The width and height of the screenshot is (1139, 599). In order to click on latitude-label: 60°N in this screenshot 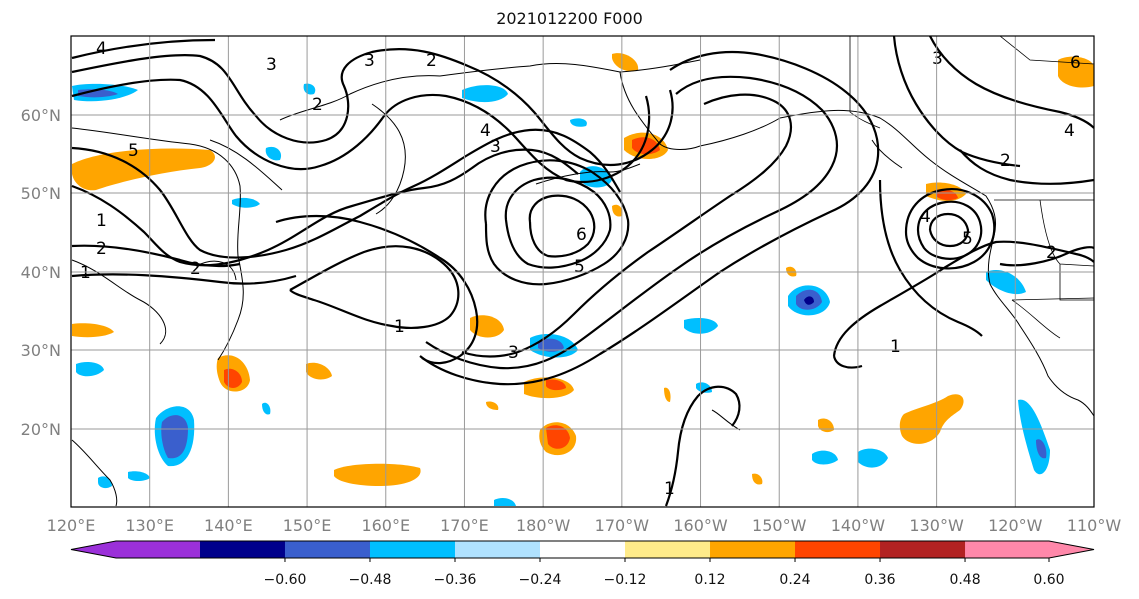, I will do `click(41, 115)`.